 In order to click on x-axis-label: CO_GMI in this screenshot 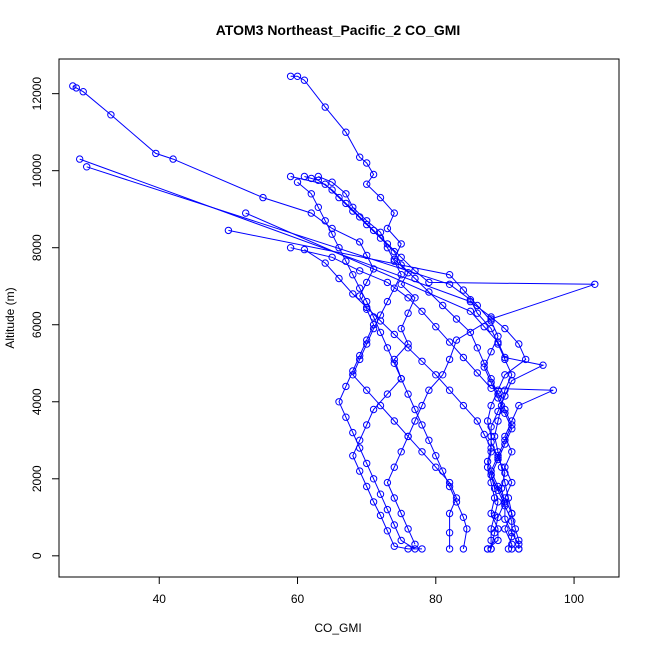, I will do `click(337, 628)`.